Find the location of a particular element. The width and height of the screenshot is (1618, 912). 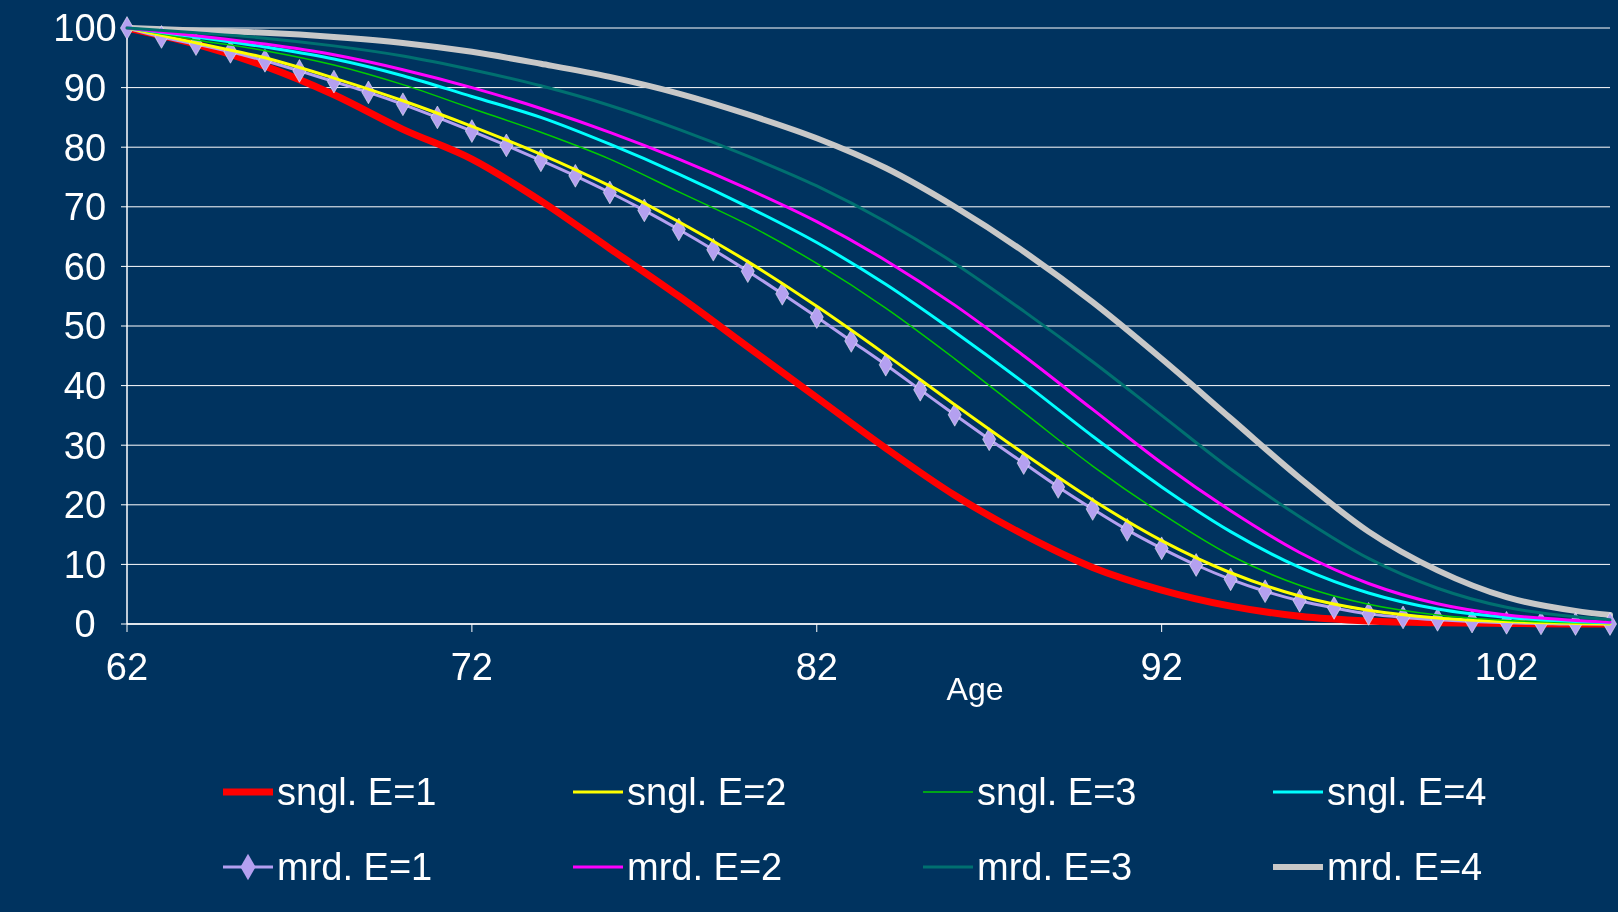

legend-label: sngl. E=1 is located at coordinates (357, 792).